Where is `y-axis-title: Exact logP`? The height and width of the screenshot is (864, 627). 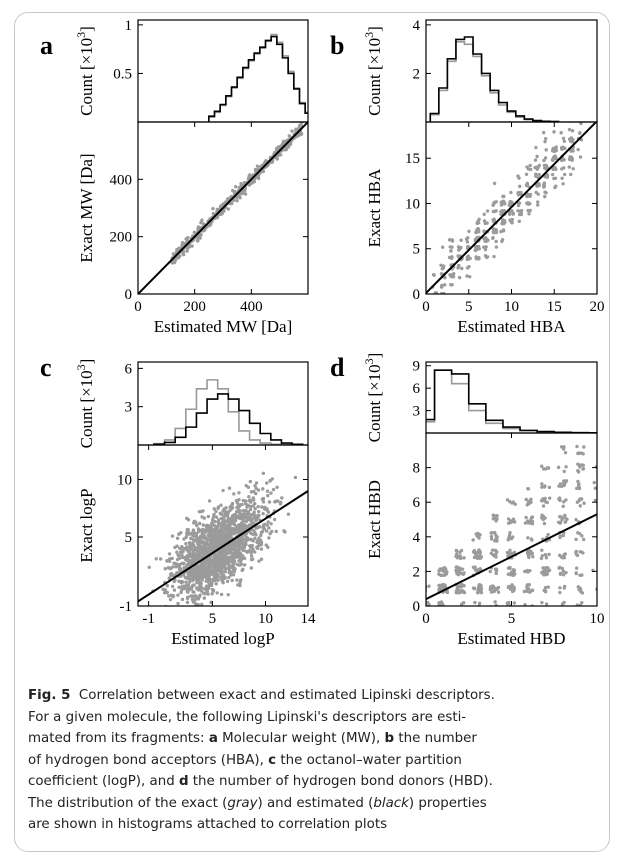
y-axis-title: Exact logP is located at coordinates (86, 525).